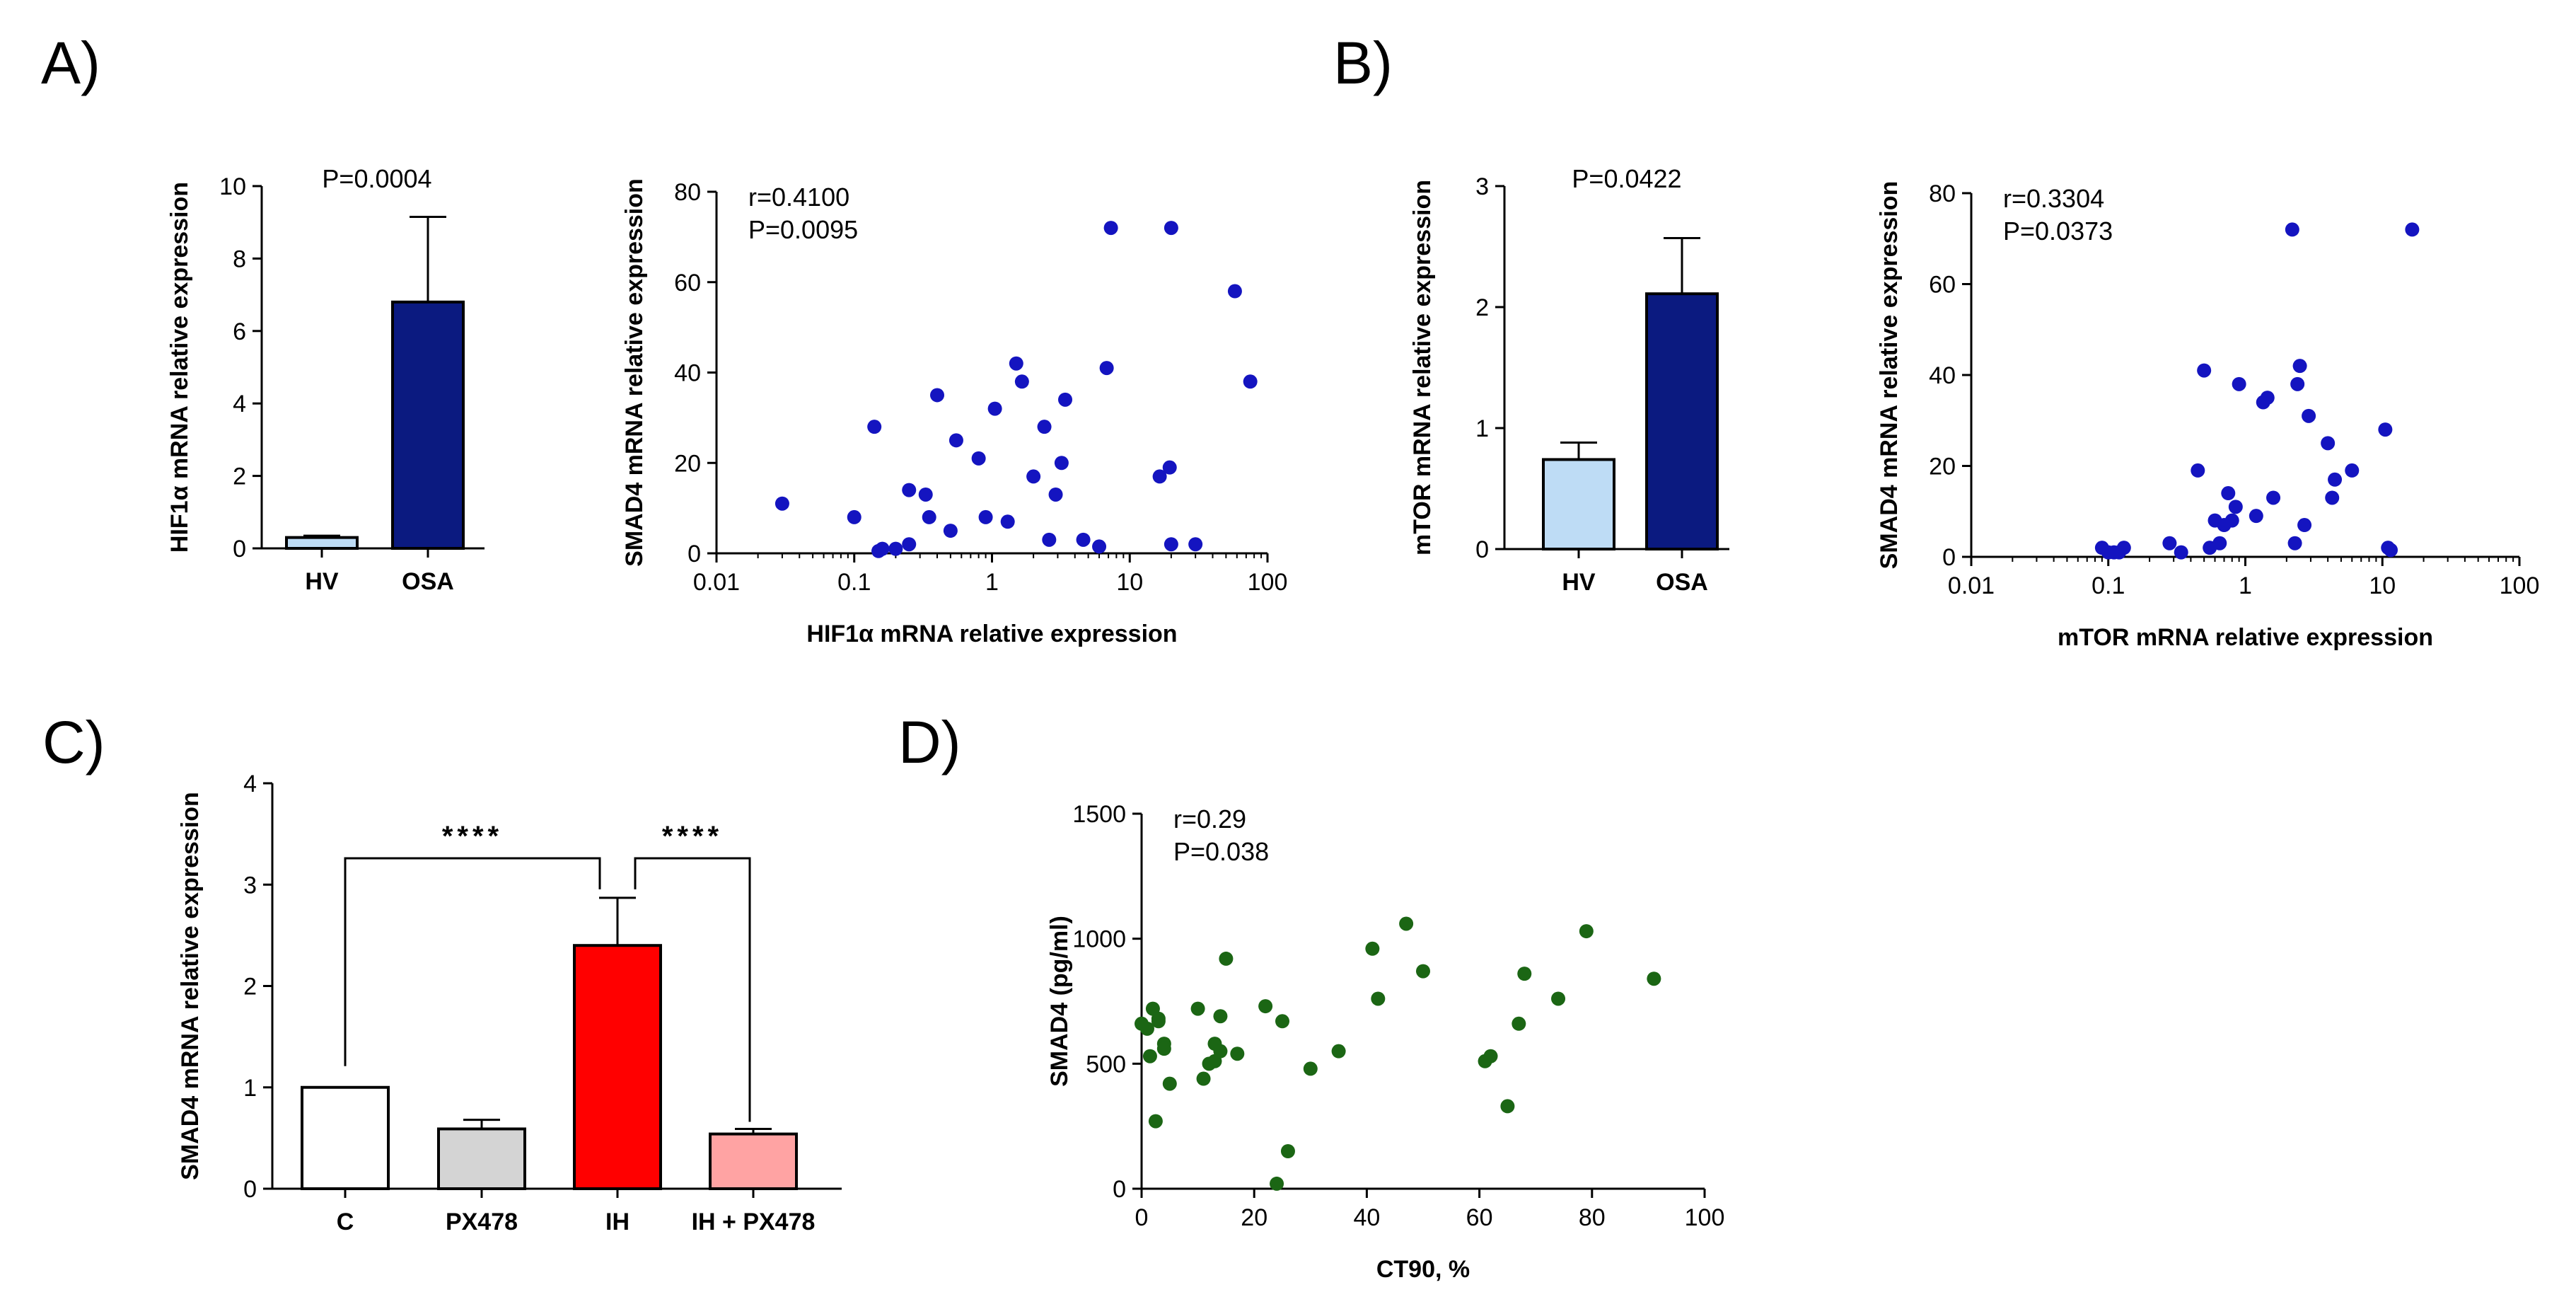  What do you see at coordinates (1949, 557) in the screenshot?
I see `b_scatter-y-tick-label: 0` at bounding box center [1949, 557].